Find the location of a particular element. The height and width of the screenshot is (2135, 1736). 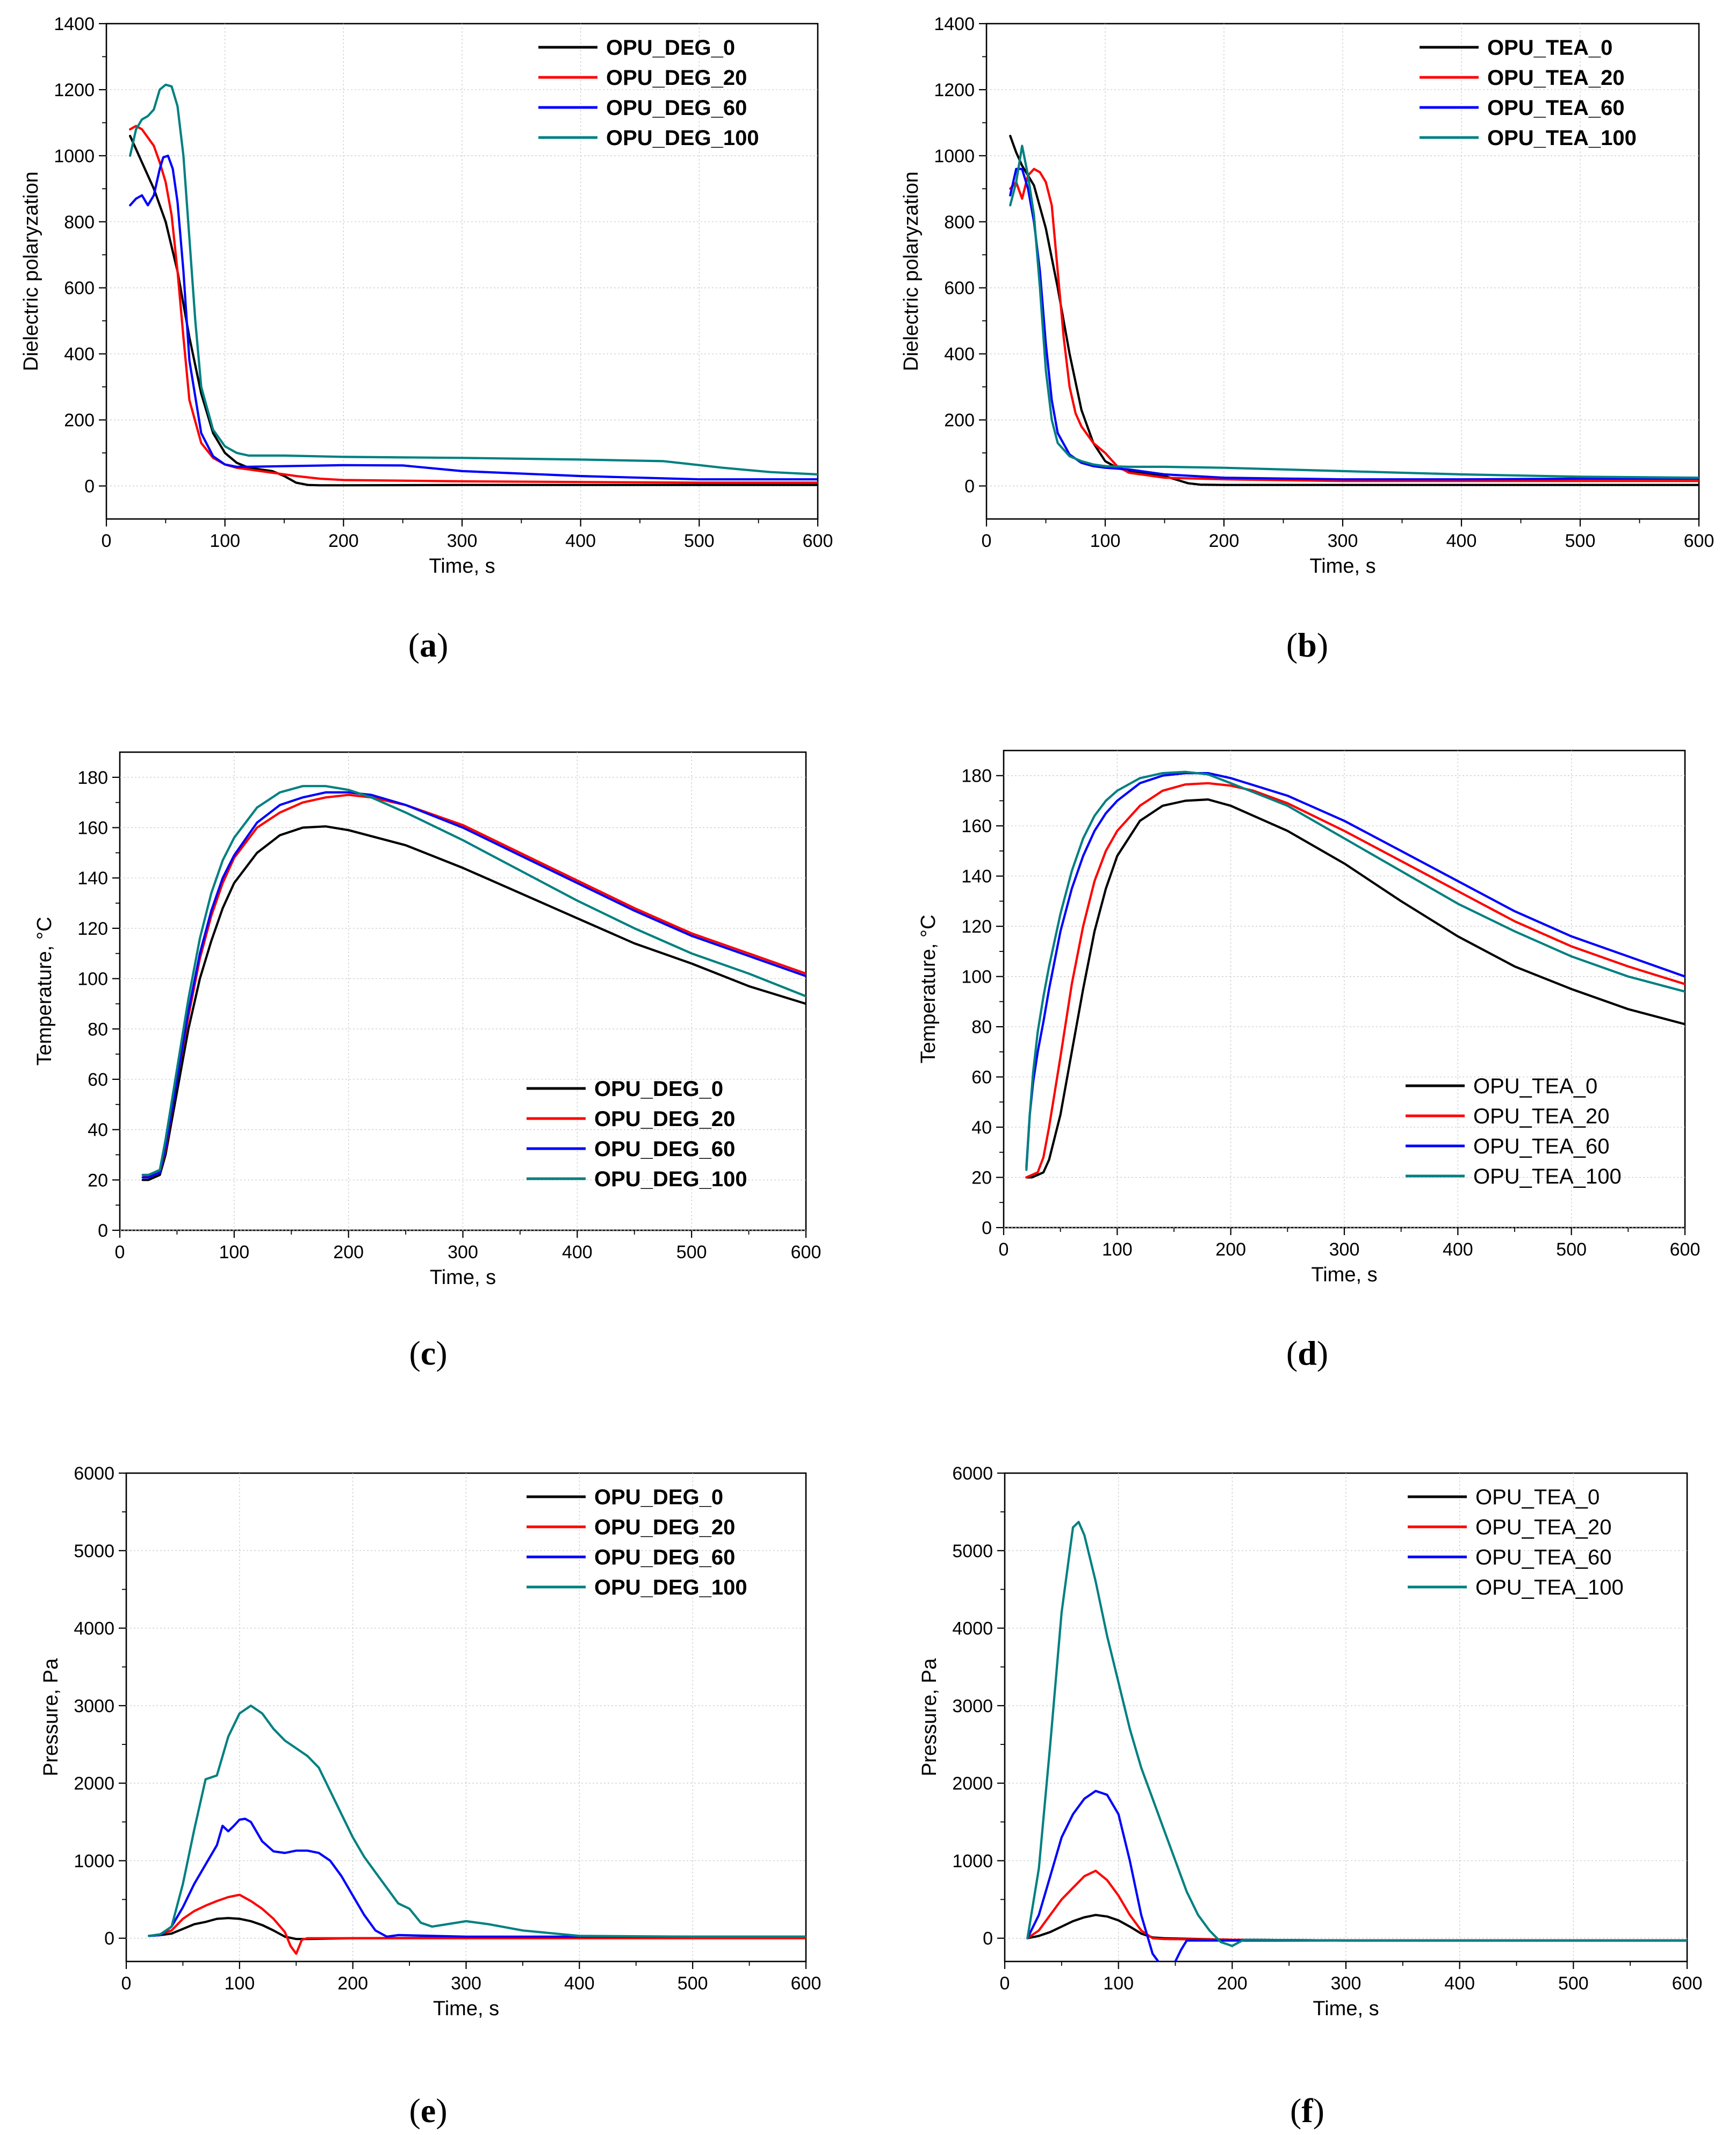

y-tick-label: 160 is located at coordinates (977, 826).